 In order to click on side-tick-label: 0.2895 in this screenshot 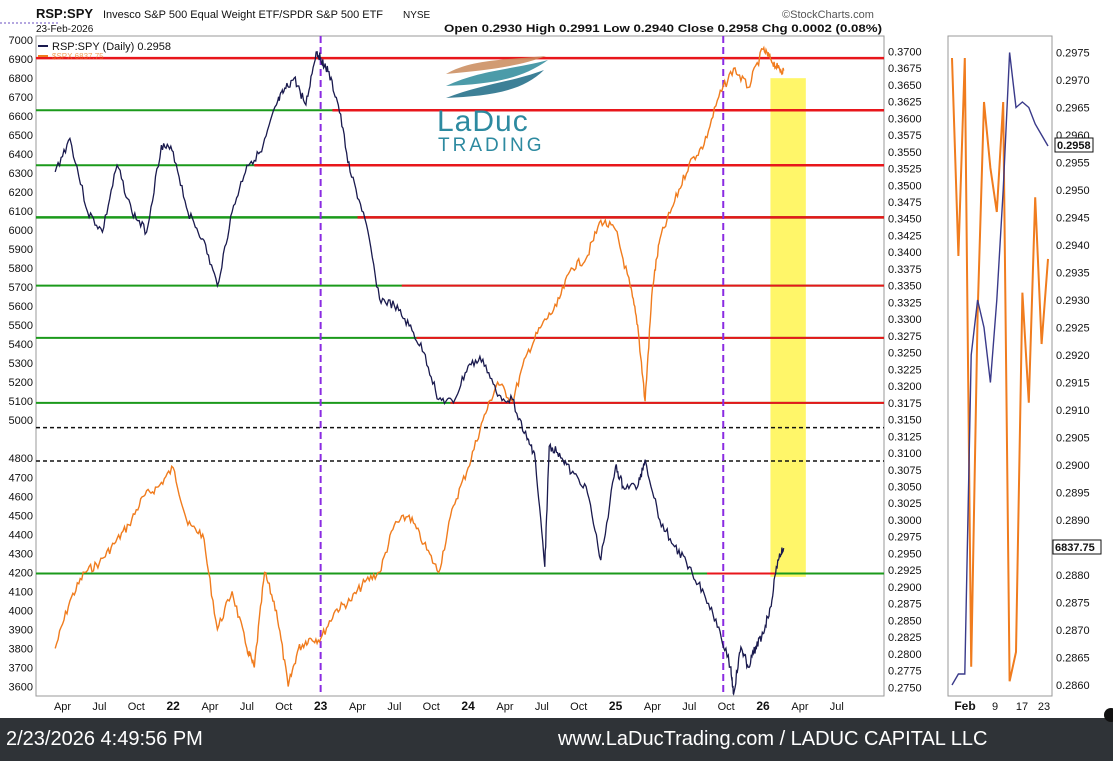, I will do `click(1073, 494)`.